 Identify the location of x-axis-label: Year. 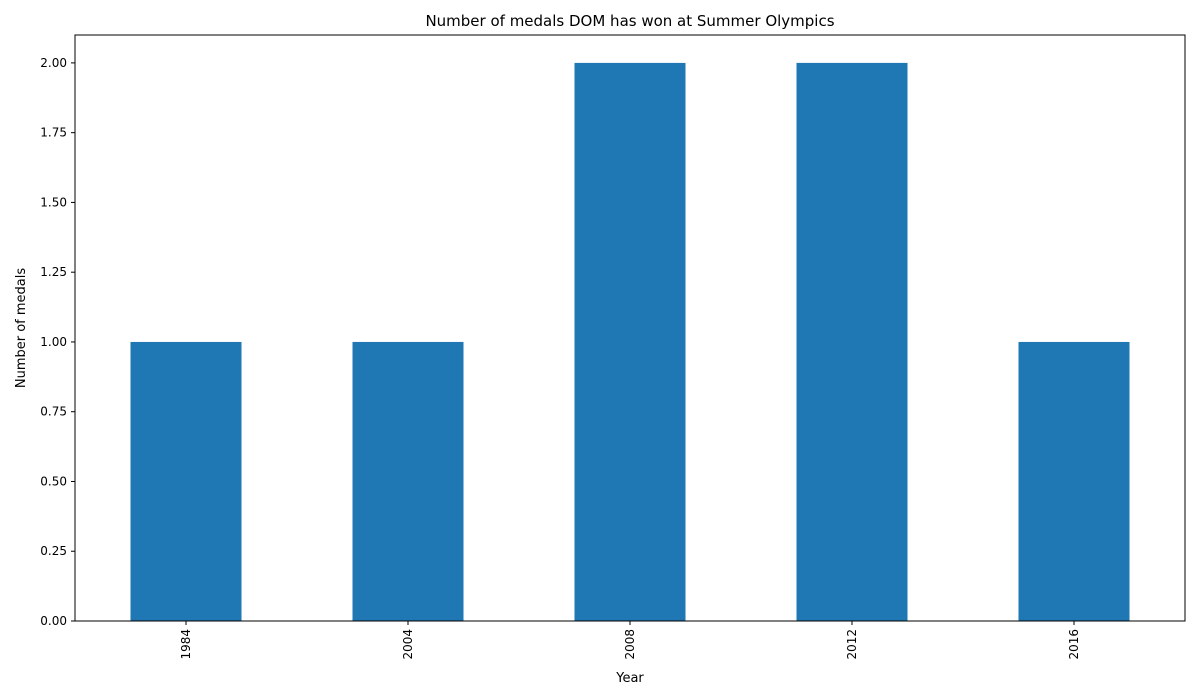
(629, 678).